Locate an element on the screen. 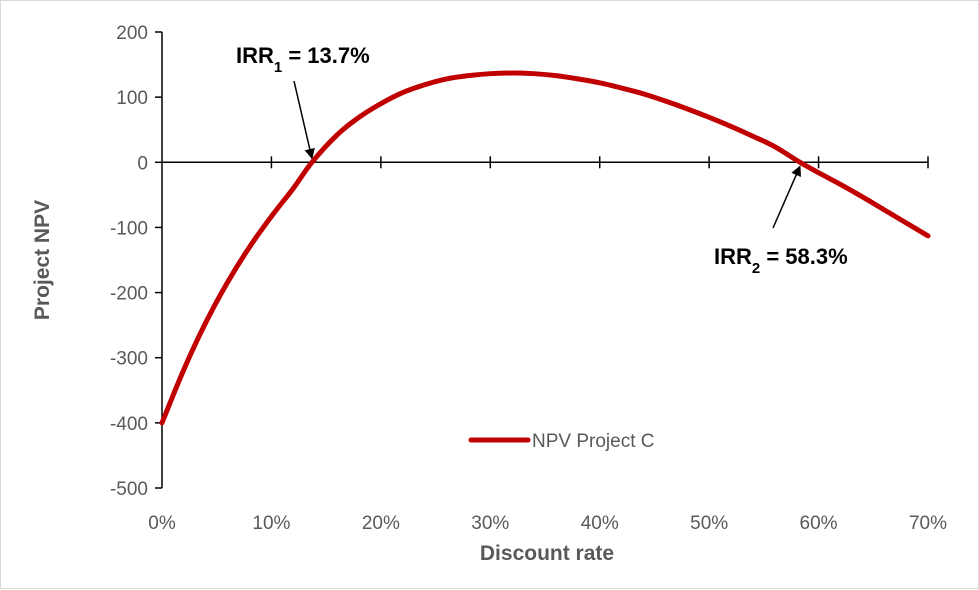 This screenshot has width=979, height=590. irr-annotation-label: IRR2 = 58.3% is located at coordinates (781, 260).